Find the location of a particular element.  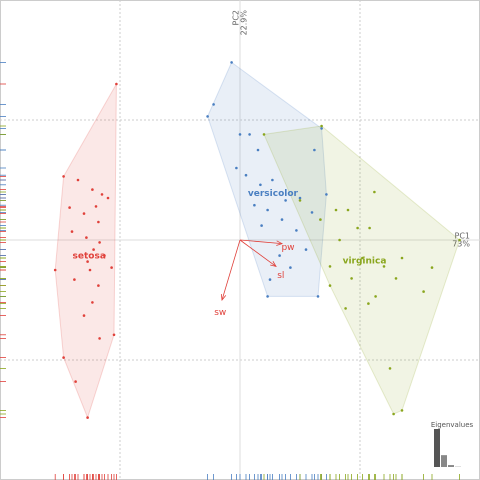

x-axis-label: PC1 is located at coordinates (463, 236).